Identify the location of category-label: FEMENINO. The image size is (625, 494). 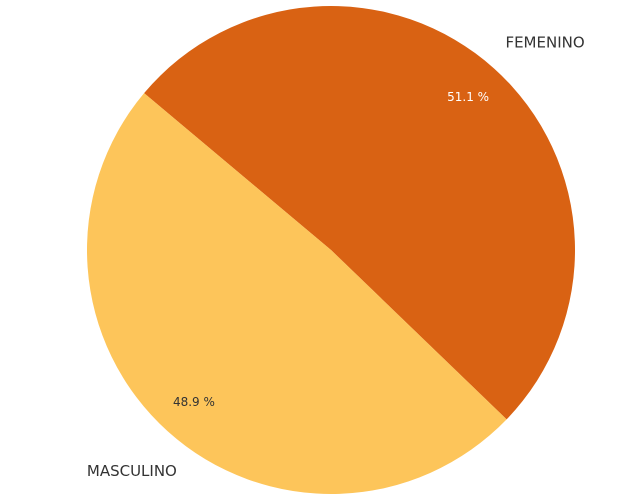
(544, 43).